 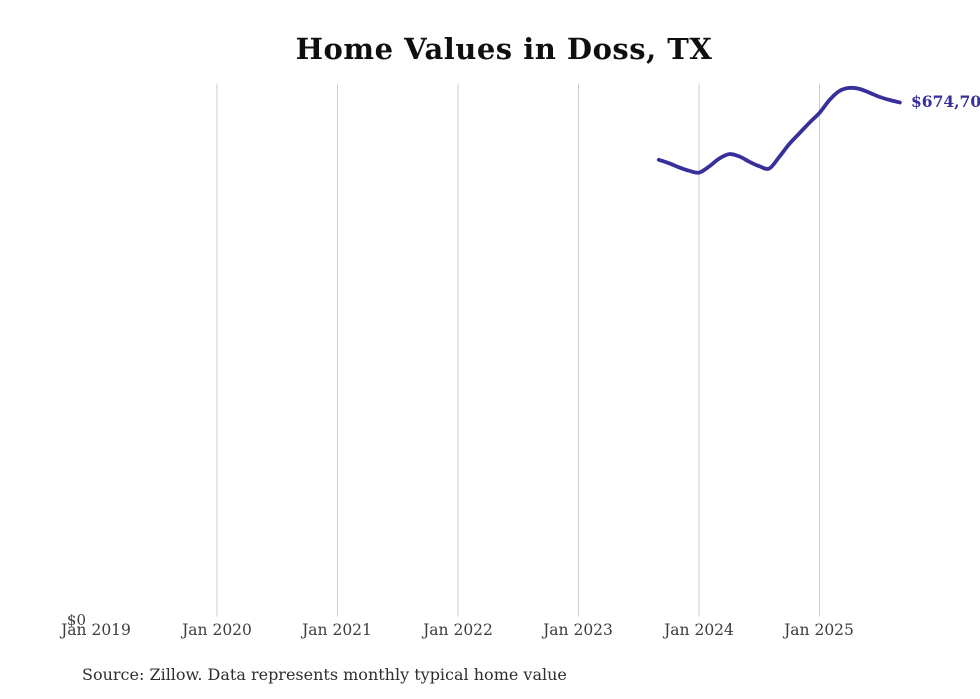 What do you see at coordinates (945, 101) in the screenshot?
I see `line-end-value-label: $674,700` at bounding box center [945, 101].